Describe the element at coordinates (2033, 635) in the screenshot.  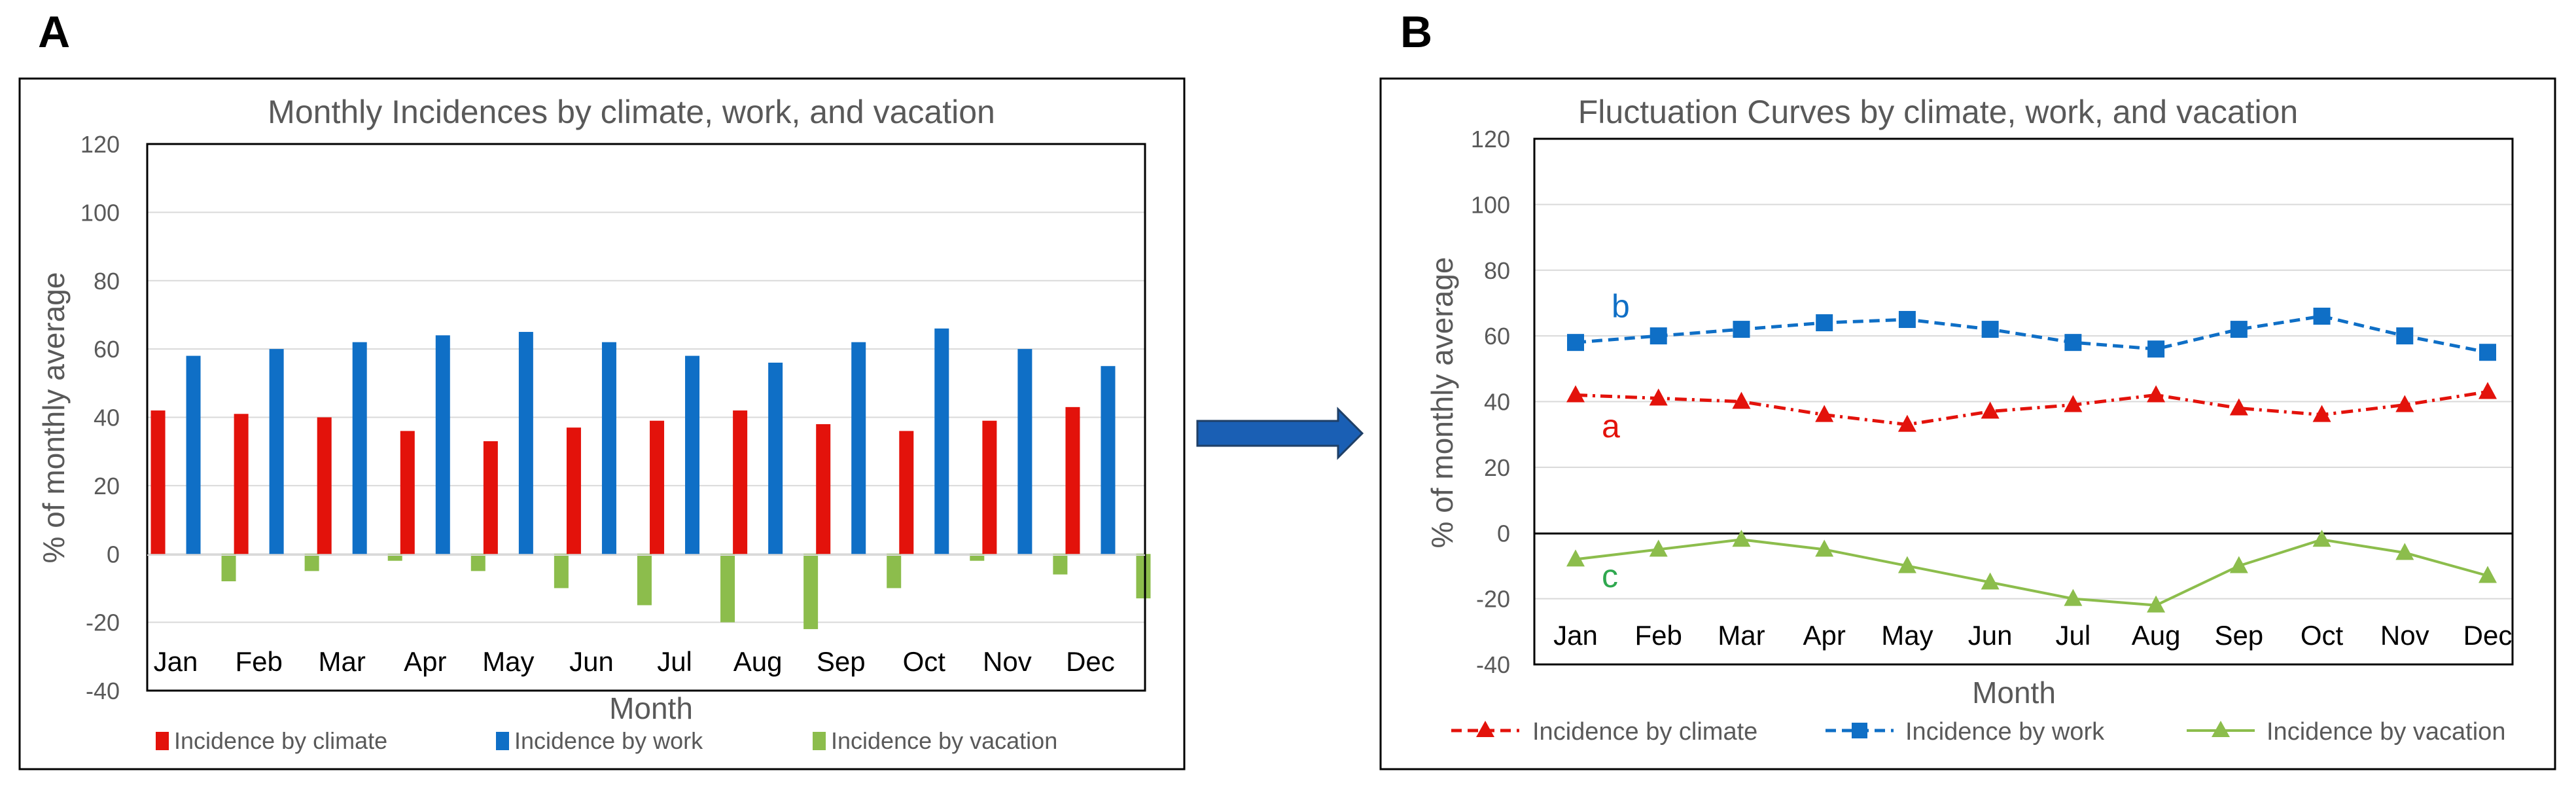
I see `chart-b-xticks: Jan Feb Mar Apr May Jun Jul Aug Sep Oct Nov Dec` at that location.